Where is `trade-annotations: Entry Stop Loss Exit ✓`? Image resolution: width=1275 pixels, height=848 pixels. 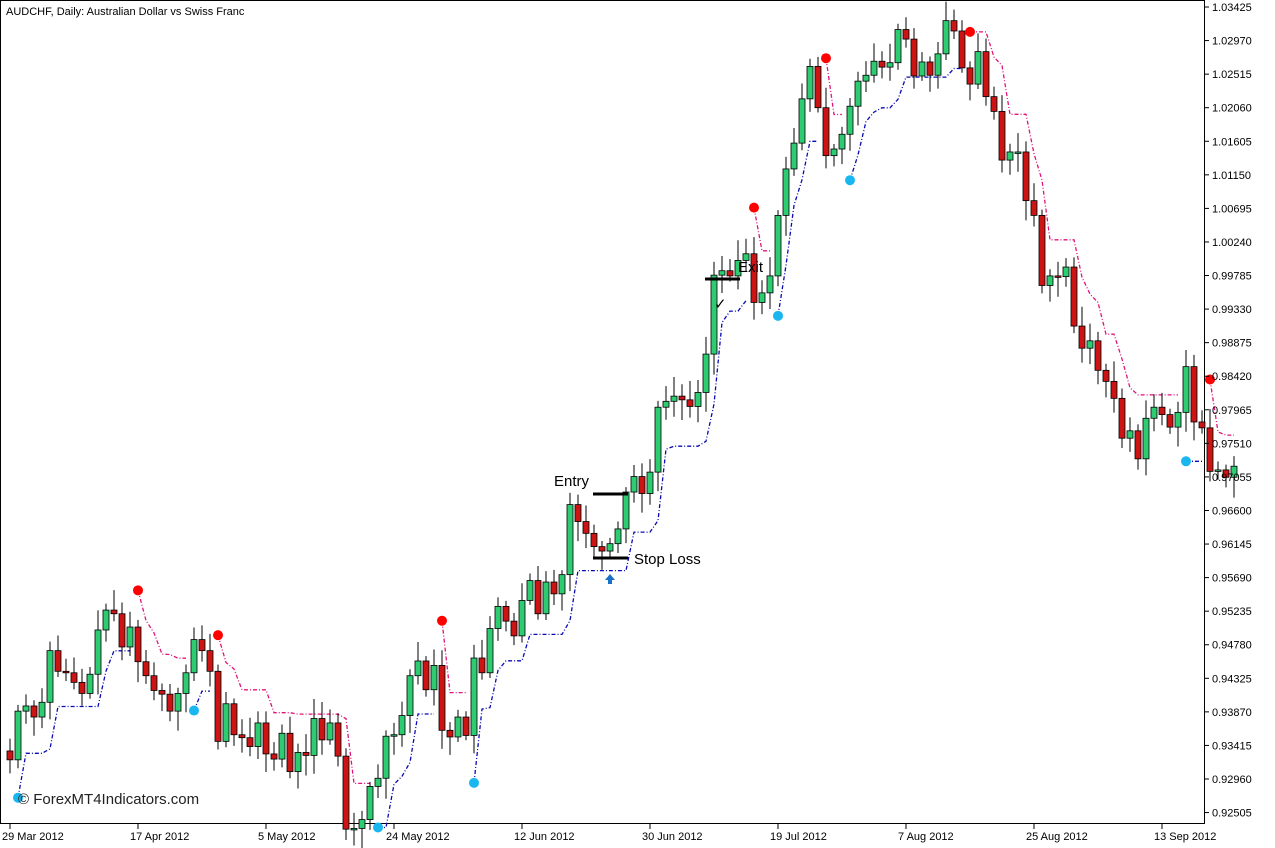
trade-annotations: Entry Stop Loss Exit ✓ is located at coordinates (659, 421).